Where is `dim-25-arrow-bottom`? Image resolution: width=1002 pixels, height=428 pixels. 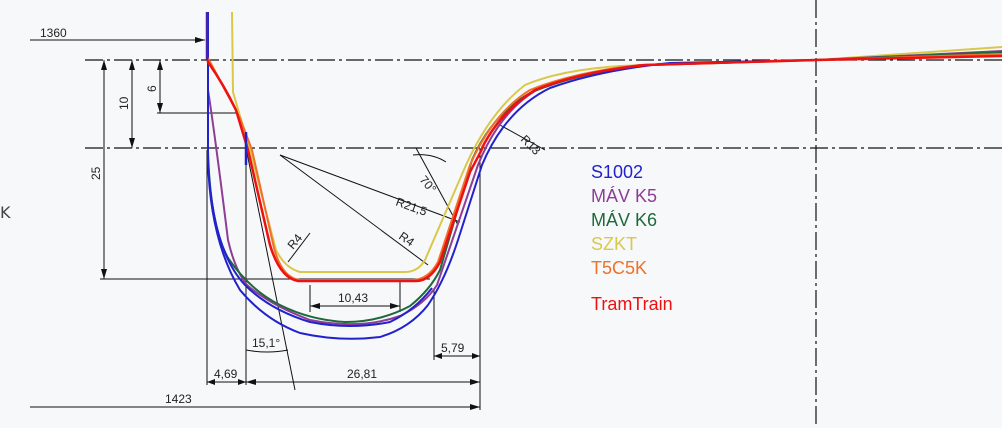
dim-25-arrow-bottom is located at coordinates (104, 274).